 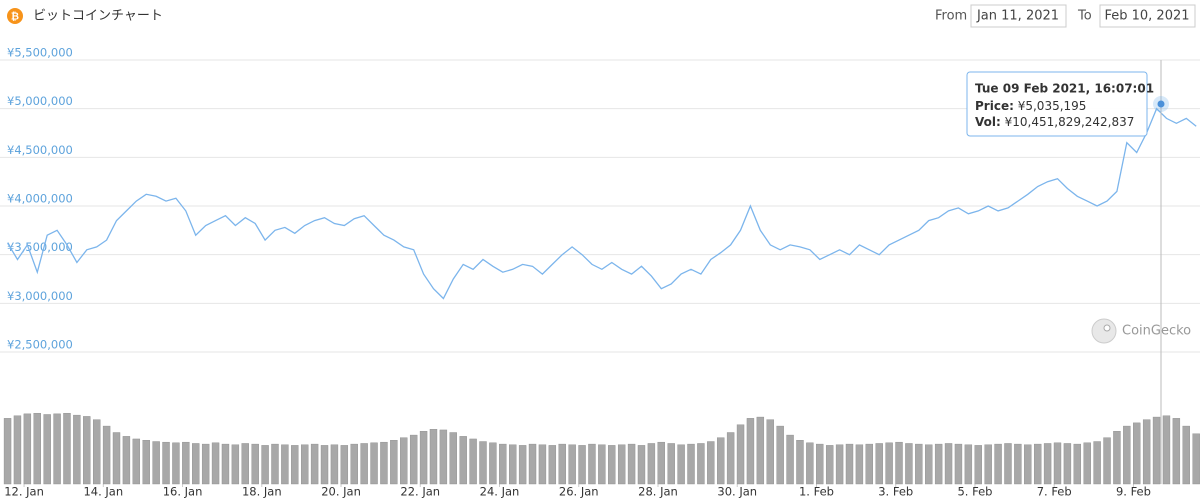 I want to click on to-input, so click(x=1147, y=16).